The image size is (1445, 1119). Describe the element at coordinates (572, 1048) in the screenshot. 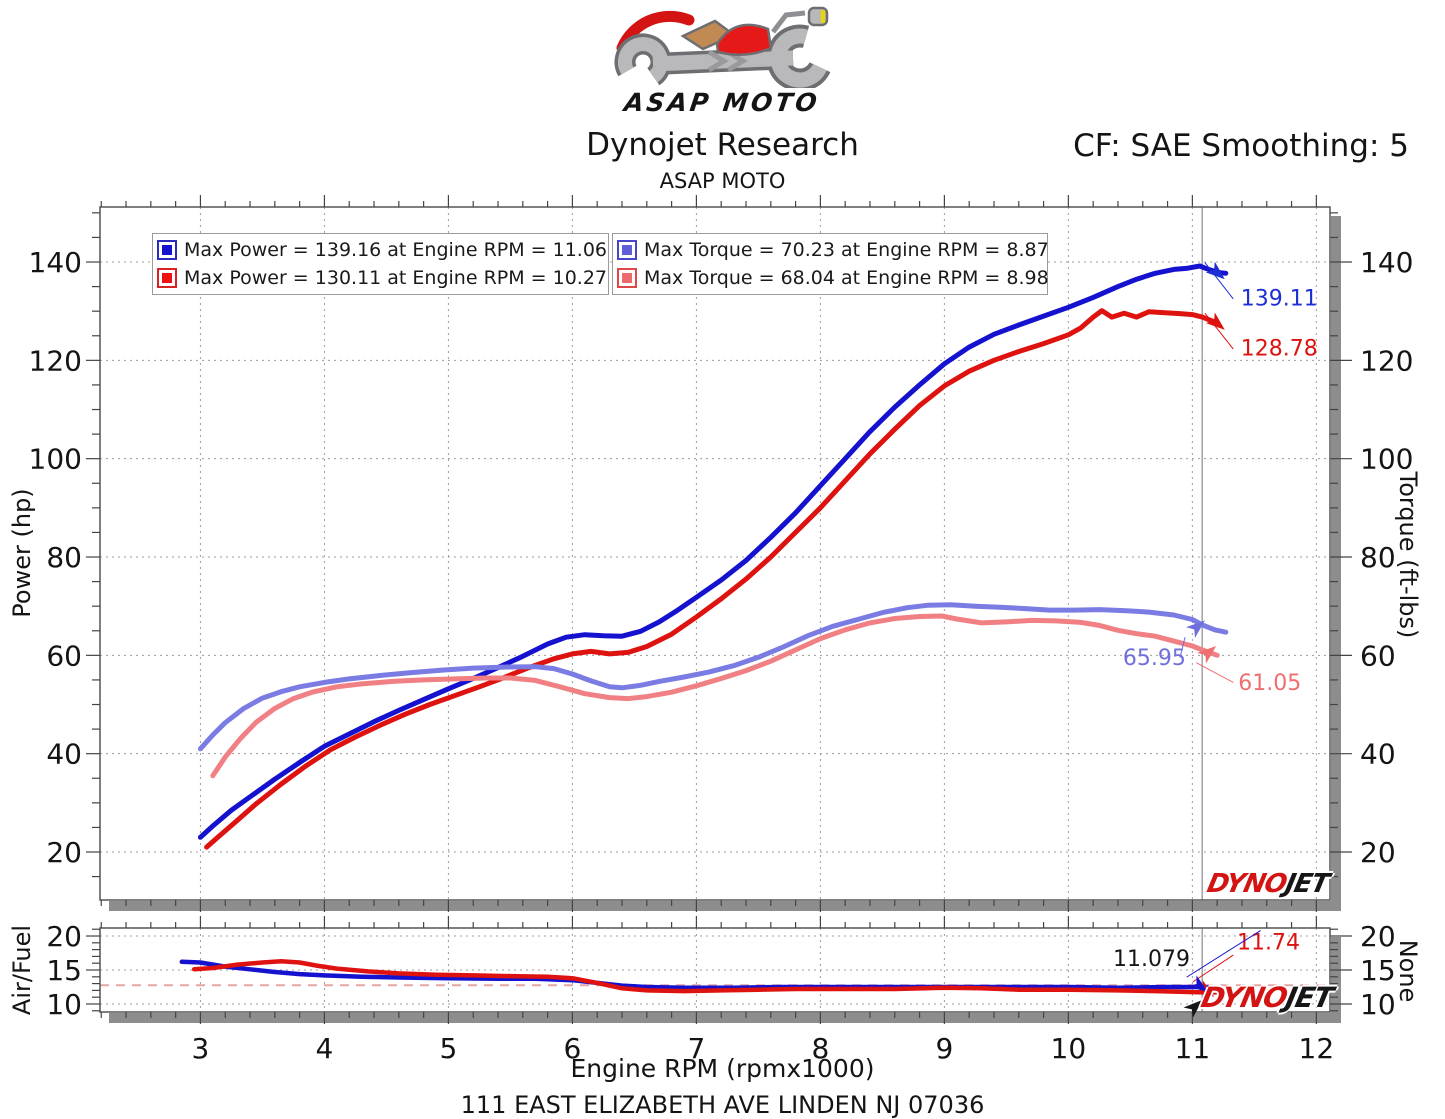

I see `svg-text: 6` at that location.